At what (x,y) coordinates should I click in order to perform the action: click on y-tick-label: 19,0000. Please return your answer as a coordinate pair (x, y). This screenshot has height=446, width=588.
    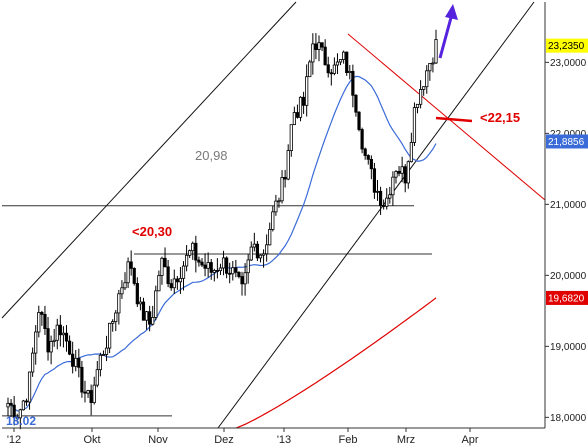
    Looking at the image, I should click on (568, 347).